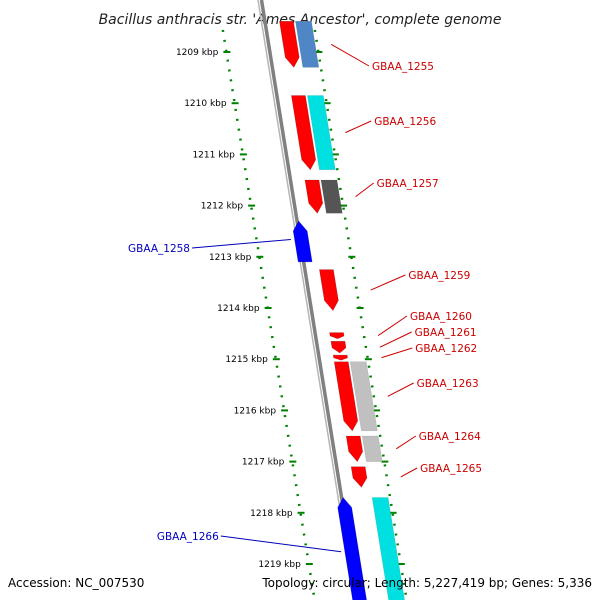  I want to click on gene-label: GBAA_1260, so click(441, 317).